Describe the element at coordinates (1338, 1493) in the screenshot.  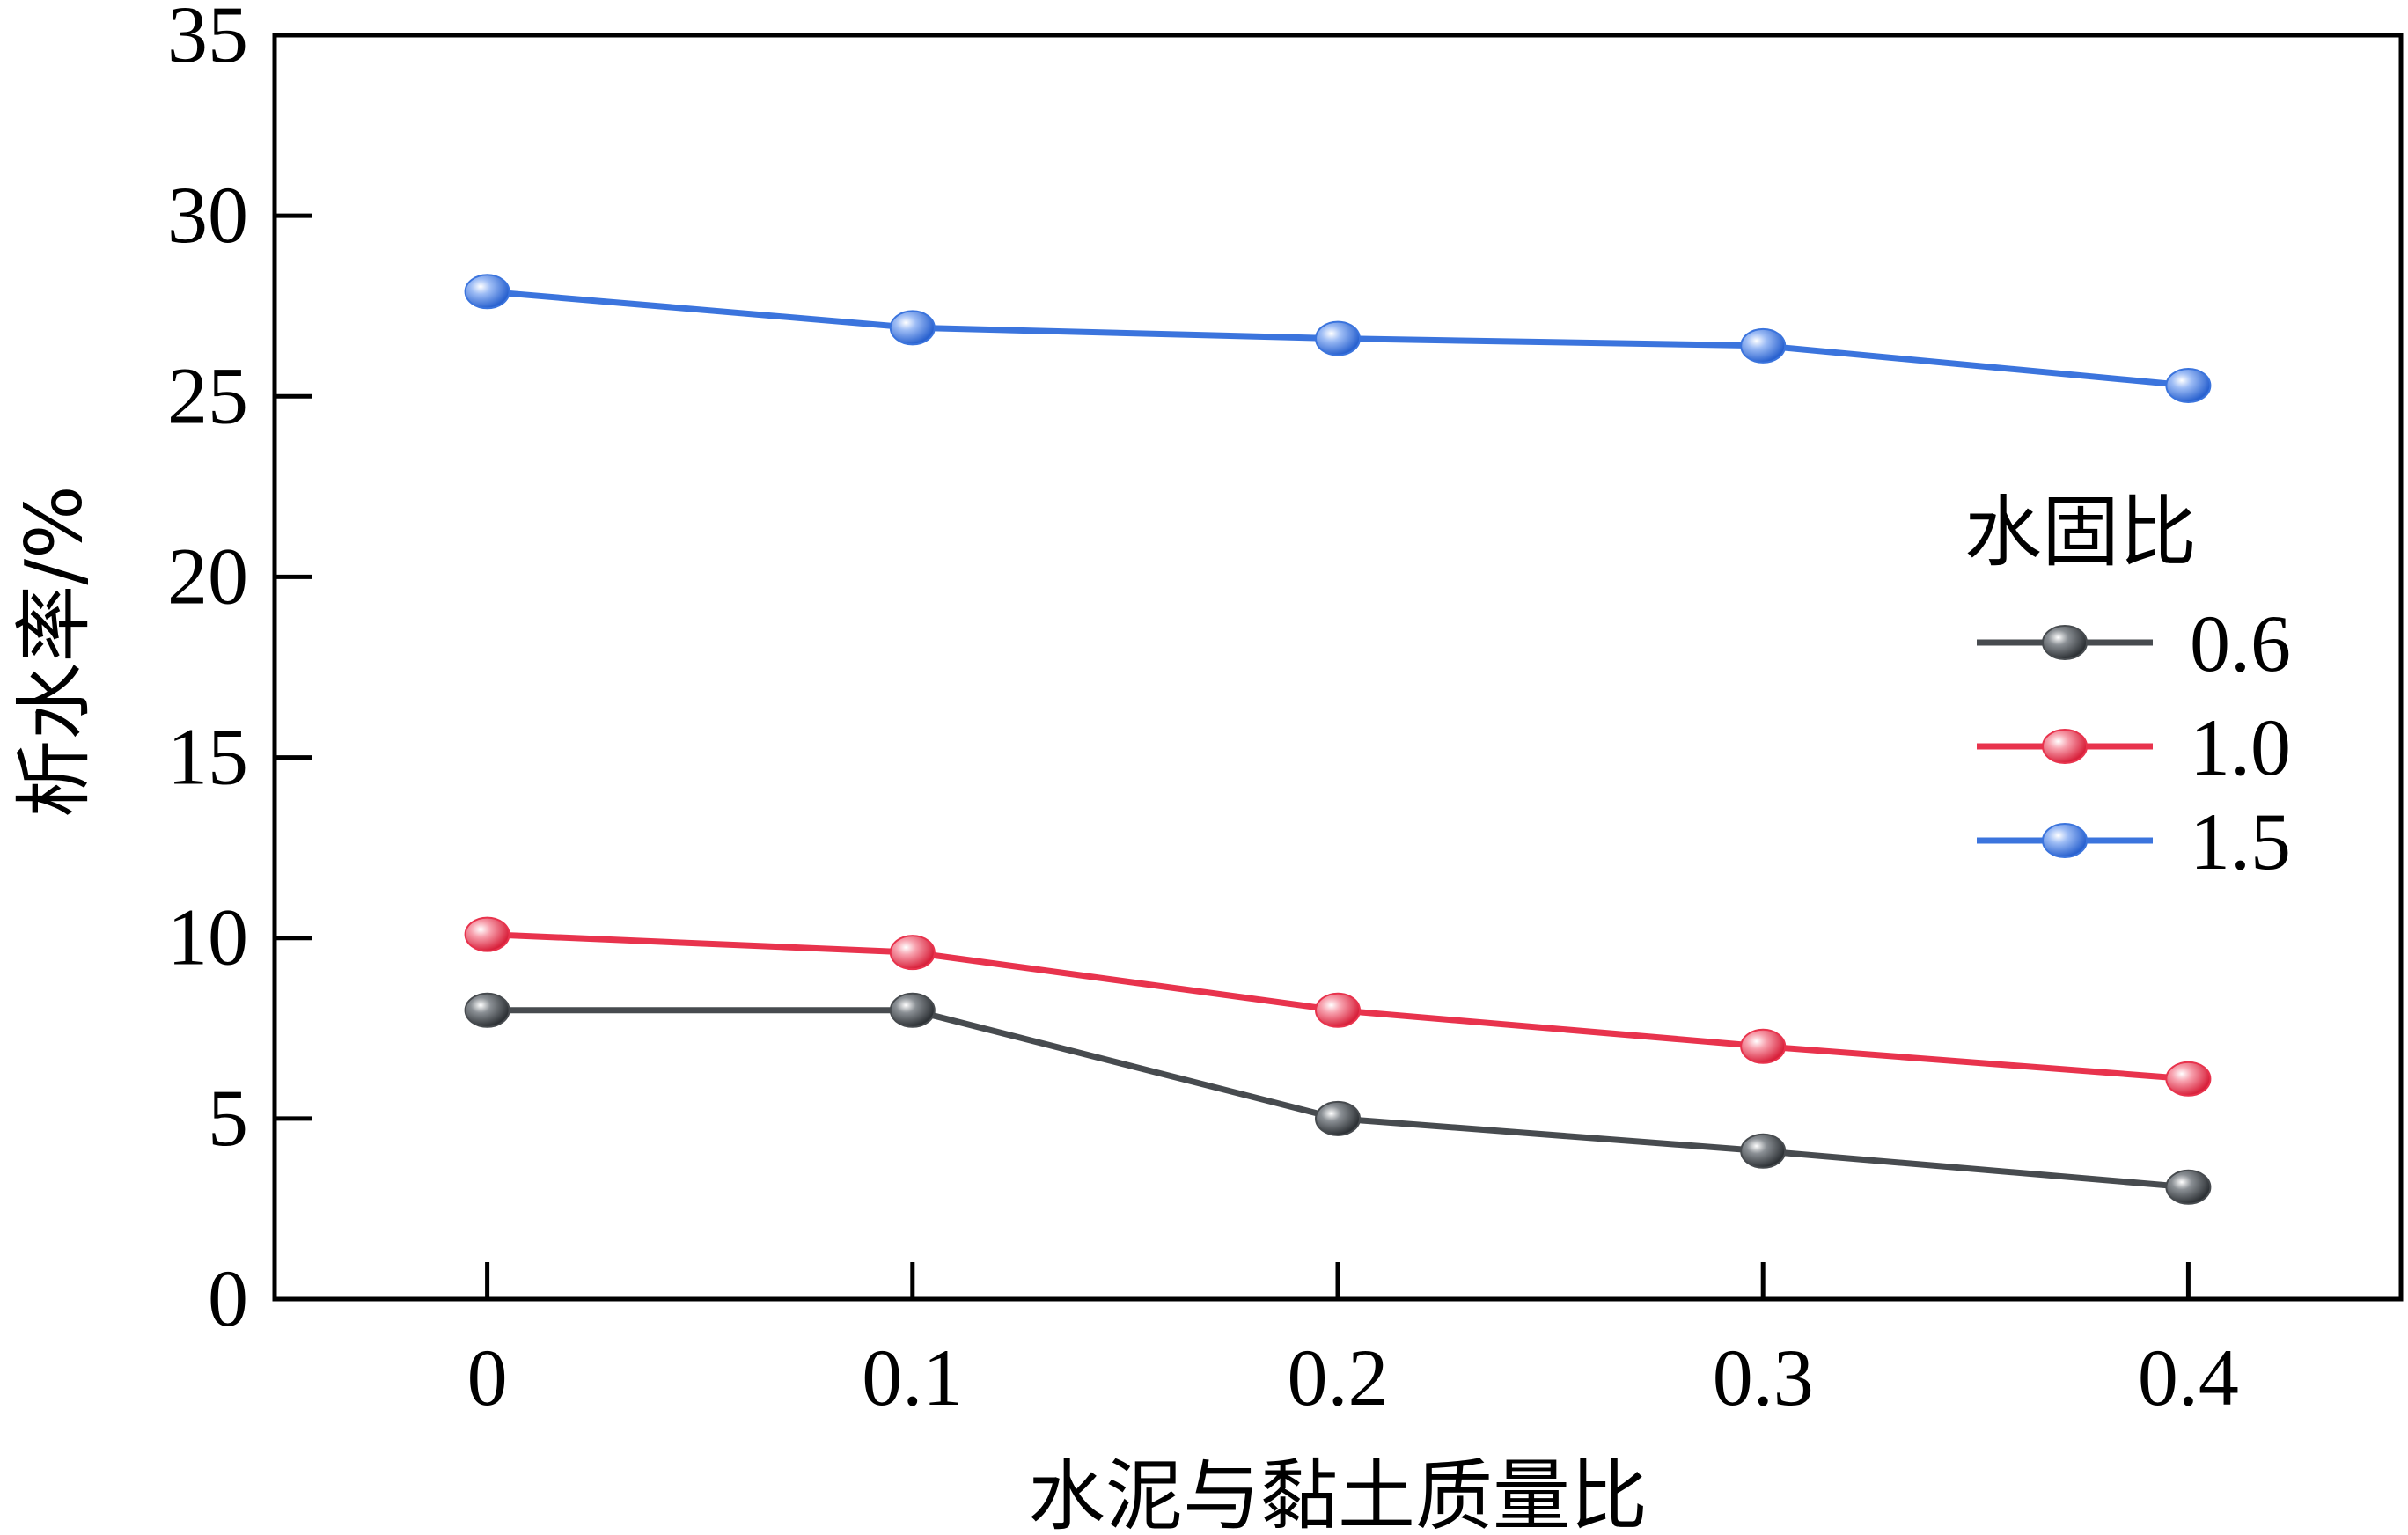
I see `x-axis-title: 水泥与黏土质量比` at that location.